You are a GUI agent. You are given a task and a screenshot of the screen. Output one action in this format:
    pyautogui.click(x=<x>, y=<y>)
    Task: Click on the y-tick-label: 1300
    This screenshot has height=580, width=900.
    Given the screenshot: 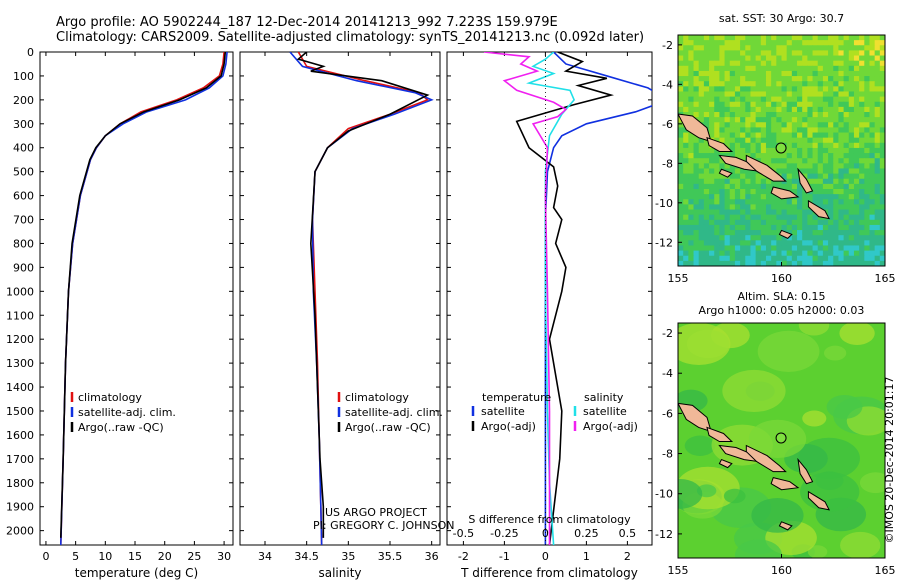 What is the action you would take?
    pyautogui.click(x=20, y=363)
    